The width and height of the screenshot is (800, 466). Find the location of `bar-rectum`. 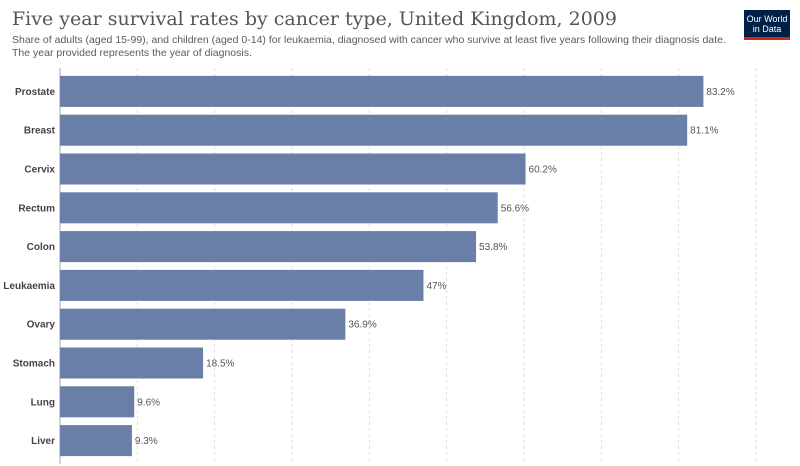

bar-rectum is located at coordinates (279, 208).